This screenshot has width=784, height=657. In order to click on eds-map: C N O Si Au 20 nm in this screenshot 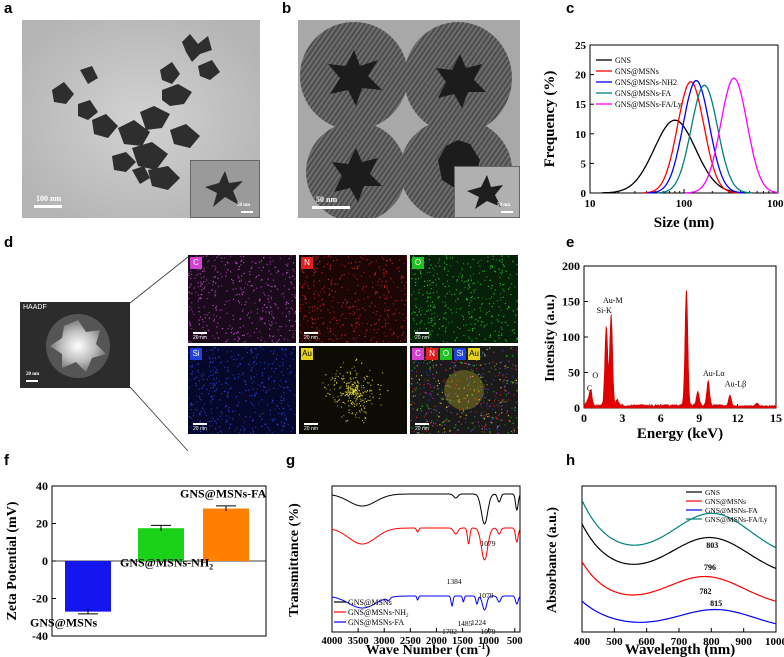, I will do `click(464, 390)`.